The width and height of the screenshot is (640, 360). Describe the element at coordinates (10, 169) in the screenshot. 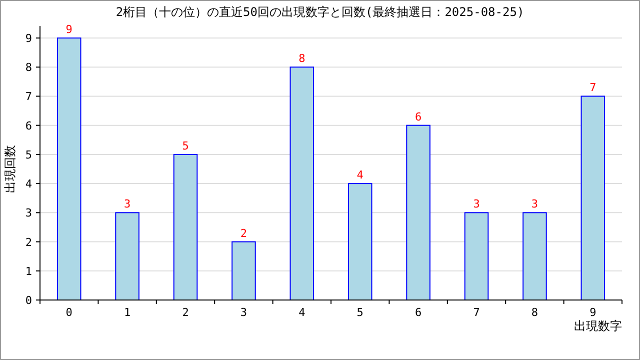

I see `y-axis-title: 出現回数` at that location.